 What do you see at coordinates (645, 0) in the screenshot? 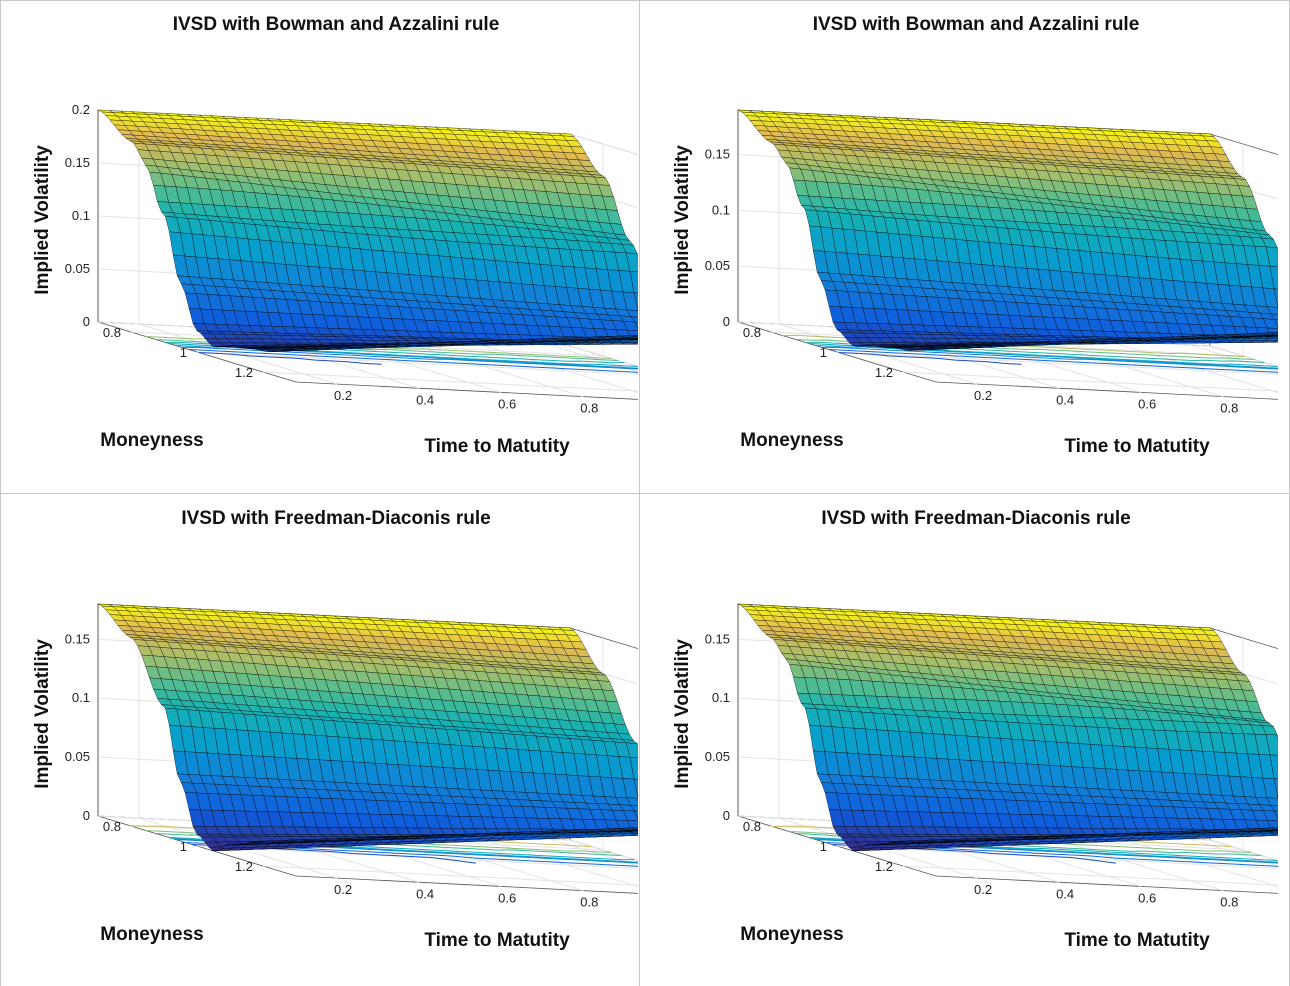
I see `frame-top` at bounding box center [645, 0].